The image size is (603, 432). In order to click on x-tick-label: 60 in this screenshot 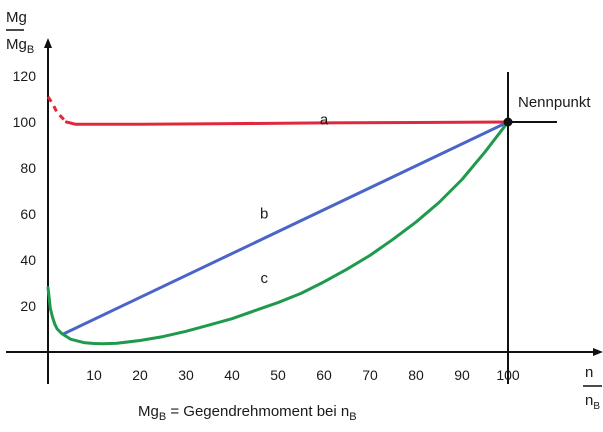, I will do `click(324, 375)`.